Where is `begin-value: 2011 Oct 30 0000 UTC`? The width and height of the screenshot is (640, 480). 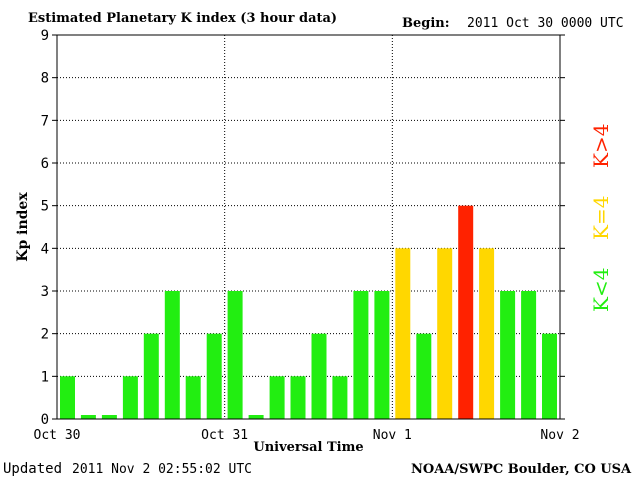
begin-value: 2011 Oct 30 0000 UTC is located at coordinates (545, 23).